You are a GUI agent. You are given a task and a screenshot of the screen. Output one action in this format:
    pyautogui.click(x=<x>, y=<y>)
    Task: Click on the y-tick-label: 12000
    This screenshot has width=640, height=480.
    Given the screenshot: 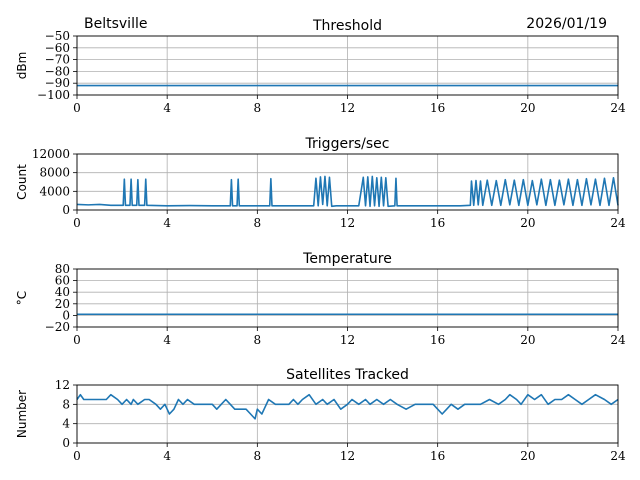 What is the action you would take?
    pyautogui.click(x=51, y=154)
    